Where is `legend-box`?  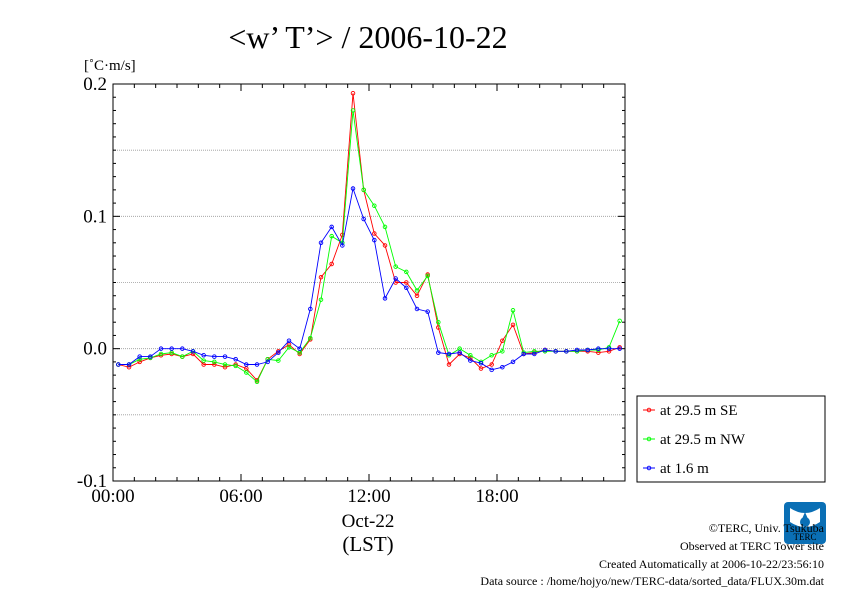 legend-box is located at coordinates (731, 439).